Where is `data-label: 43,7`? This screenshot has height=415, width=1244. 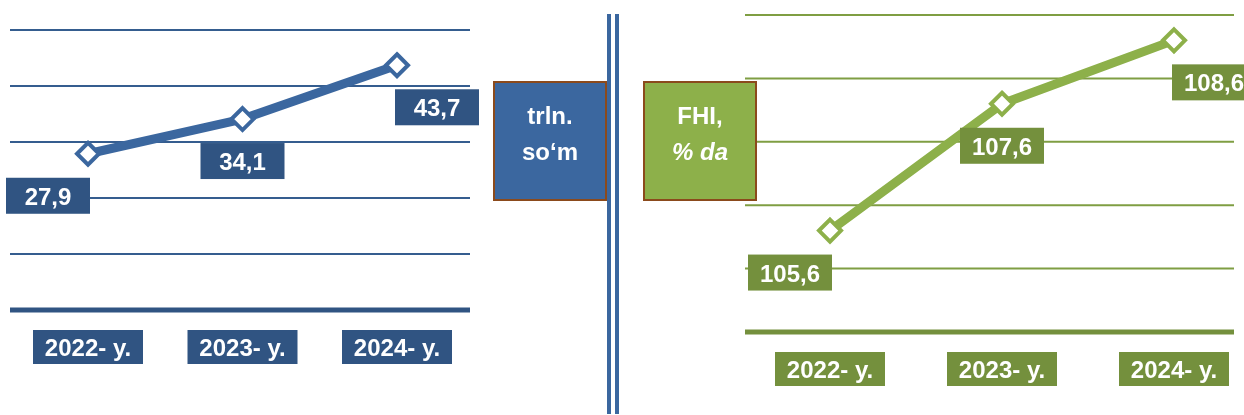 data-label: 43,7 is located at coordinates (437, 108).